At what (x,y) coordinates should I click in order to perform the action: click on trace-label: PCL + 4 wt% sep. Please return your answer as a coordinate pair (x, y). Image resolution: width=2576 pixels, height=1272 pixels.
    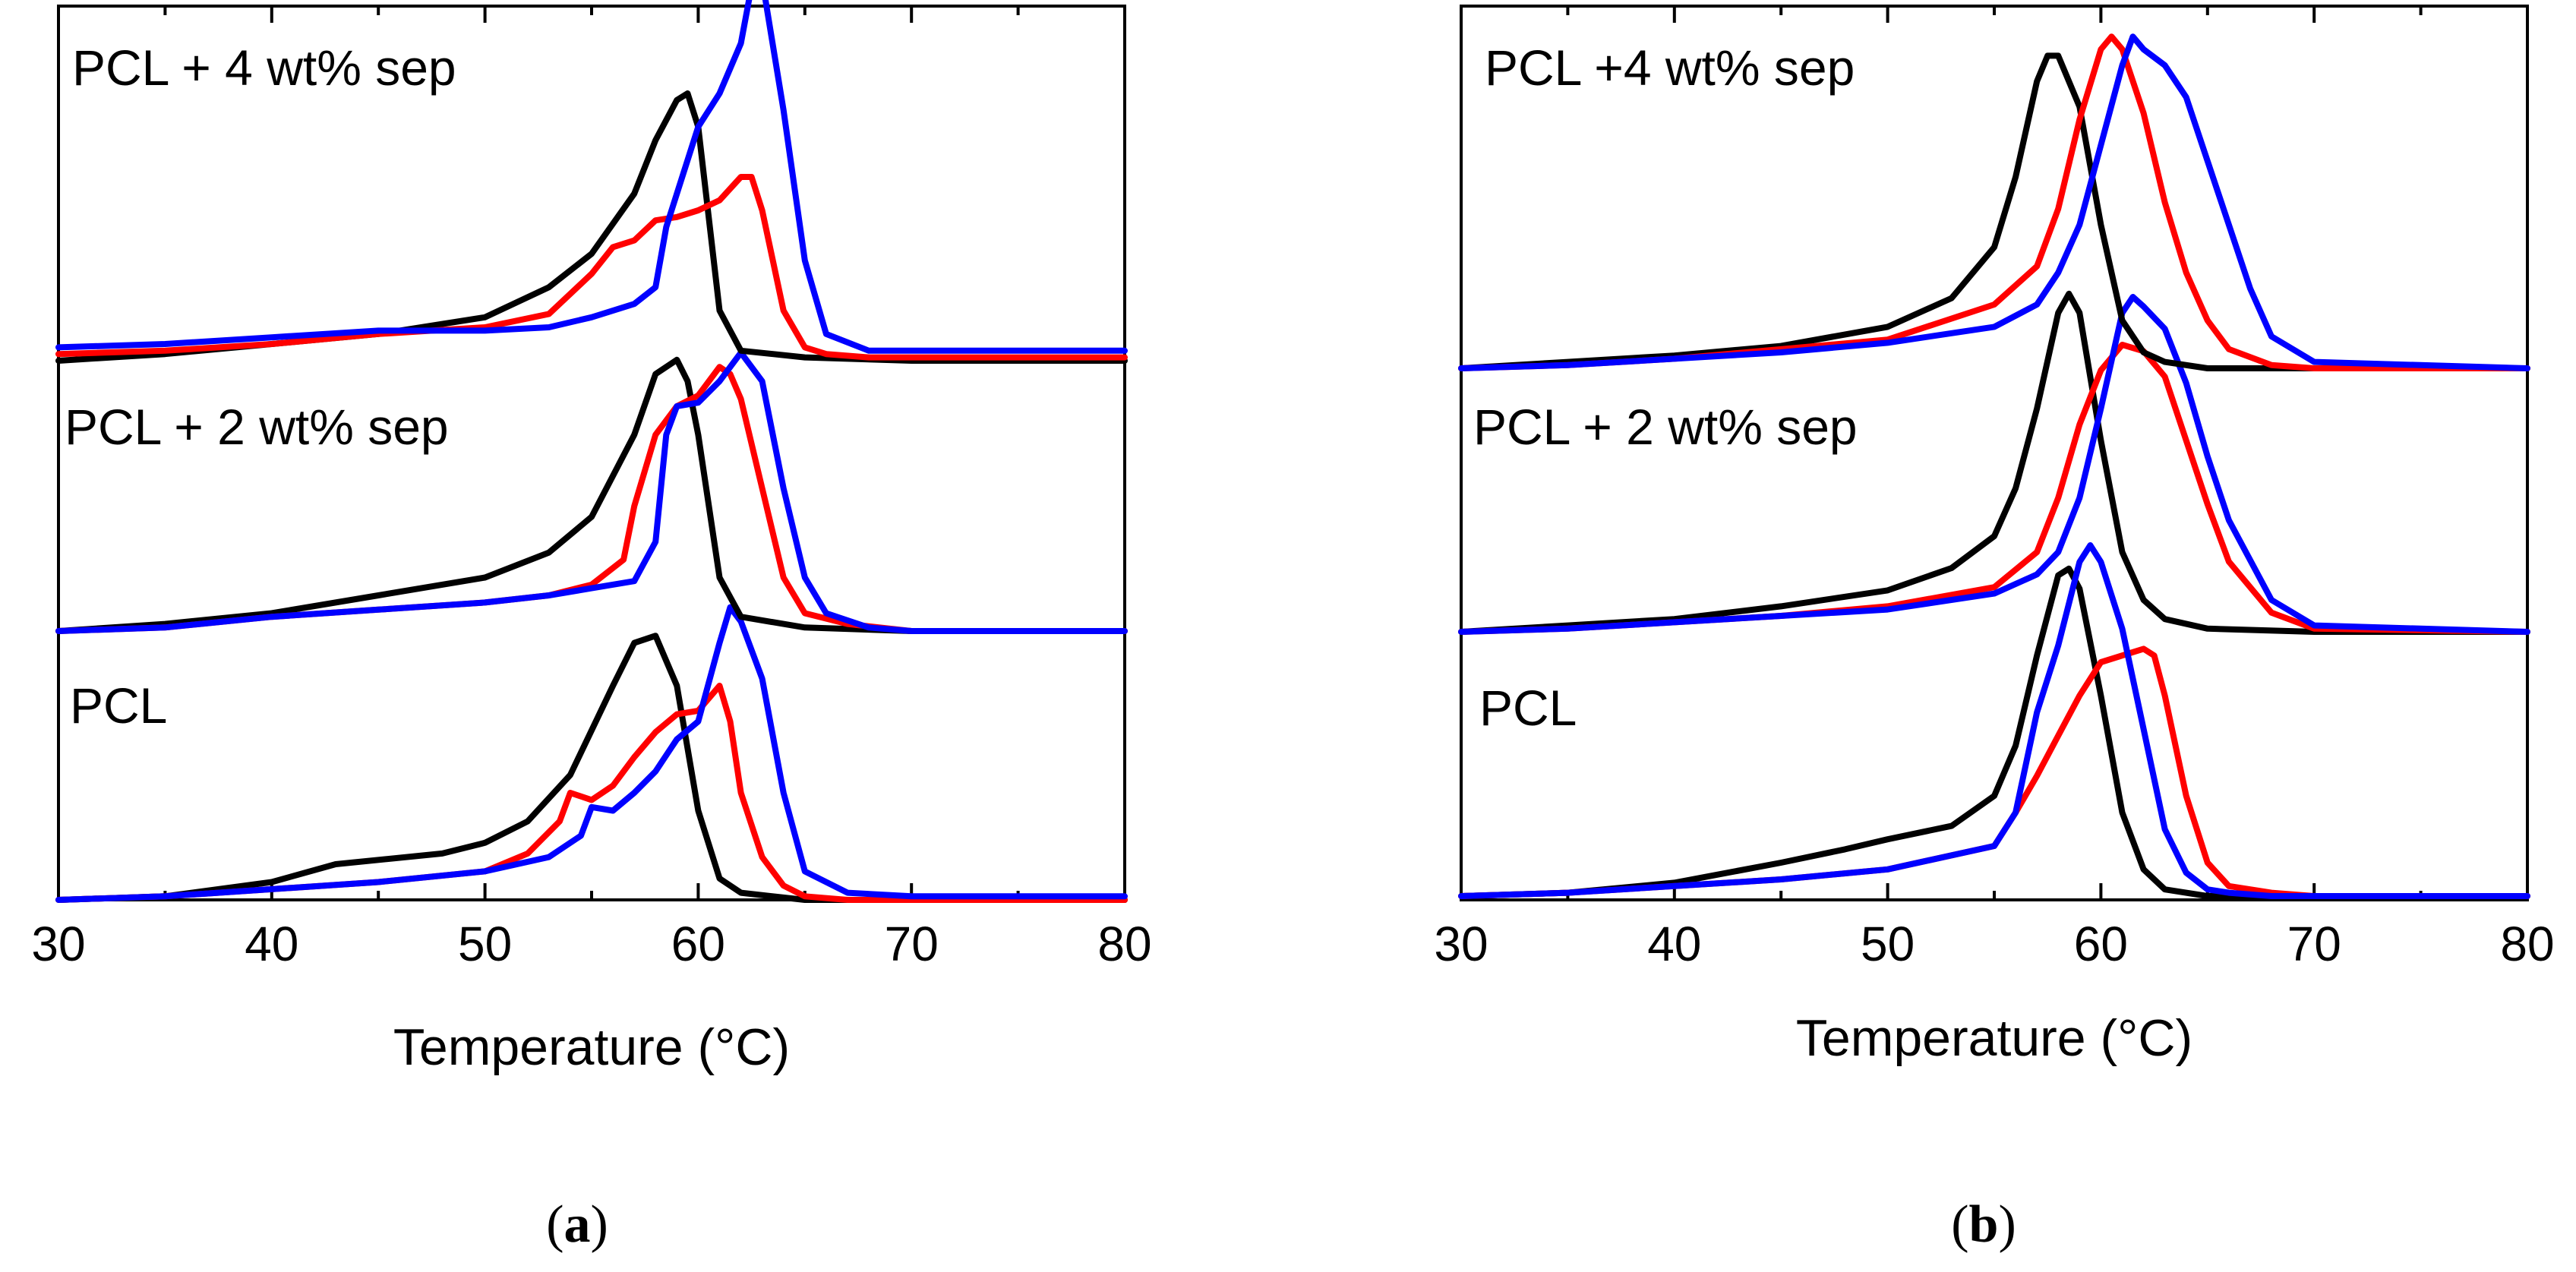
    Looking at the image, I should click on (264, 68).